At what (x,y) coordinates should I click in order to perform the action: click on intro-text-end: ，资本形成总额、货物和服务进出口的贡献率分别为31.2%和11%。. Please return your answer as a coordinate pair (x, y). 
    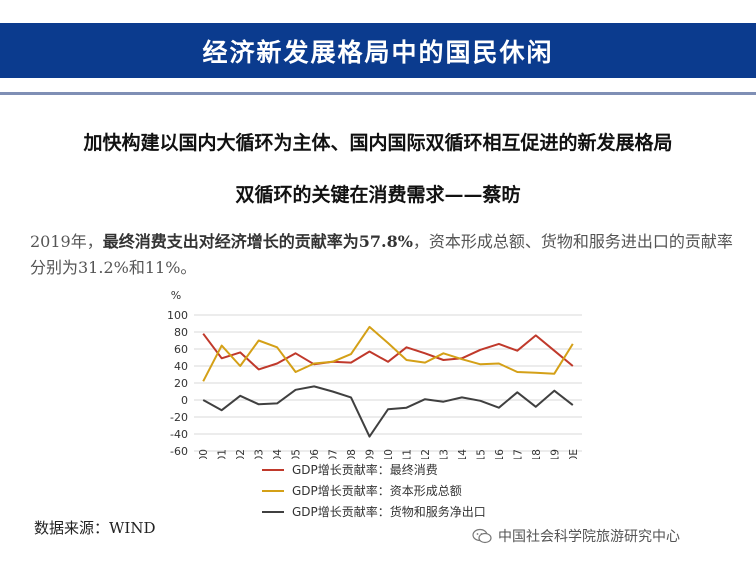
    Looking at the image, I should click on (381, 254).